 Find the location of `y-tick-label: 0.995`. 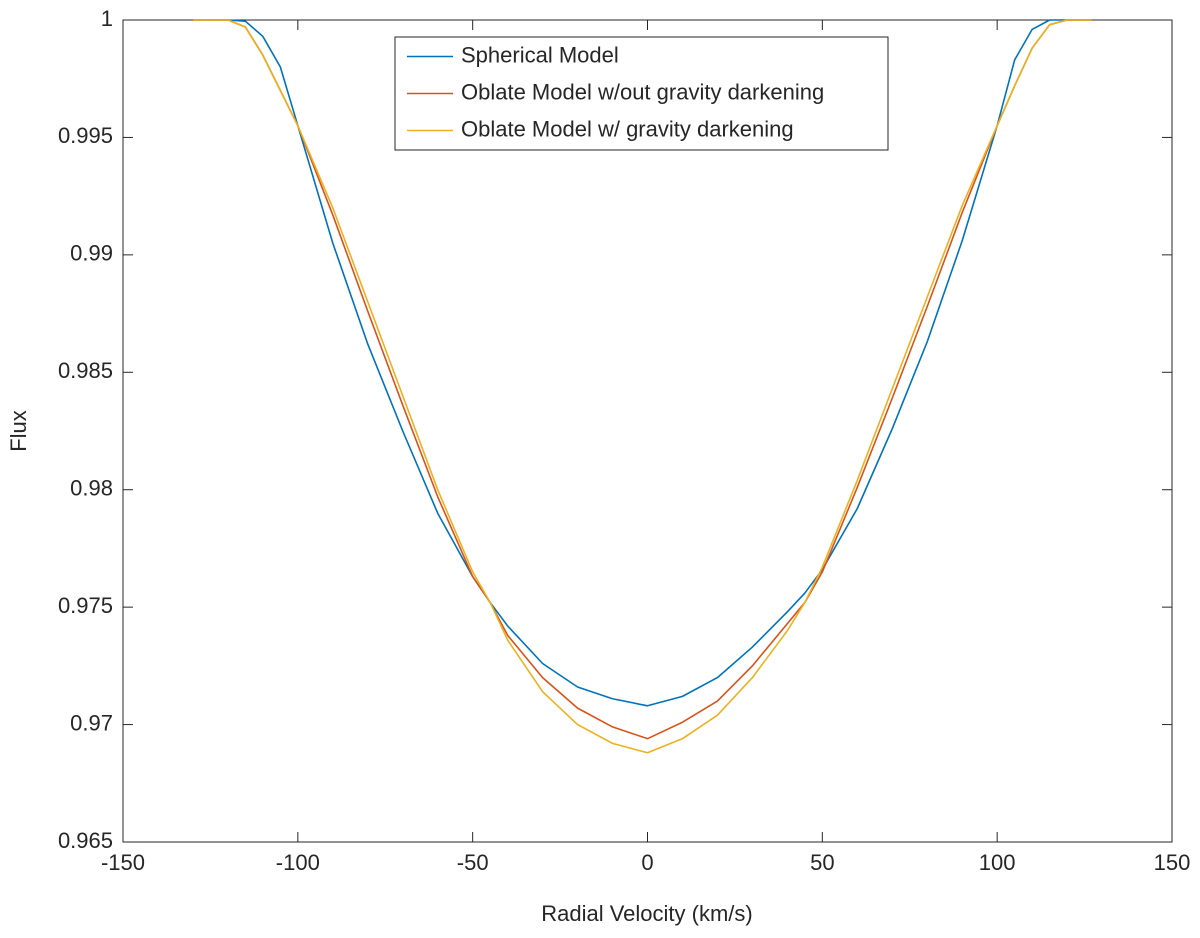

y-tick-label: 0.995 is located at coordinates (85, 135).